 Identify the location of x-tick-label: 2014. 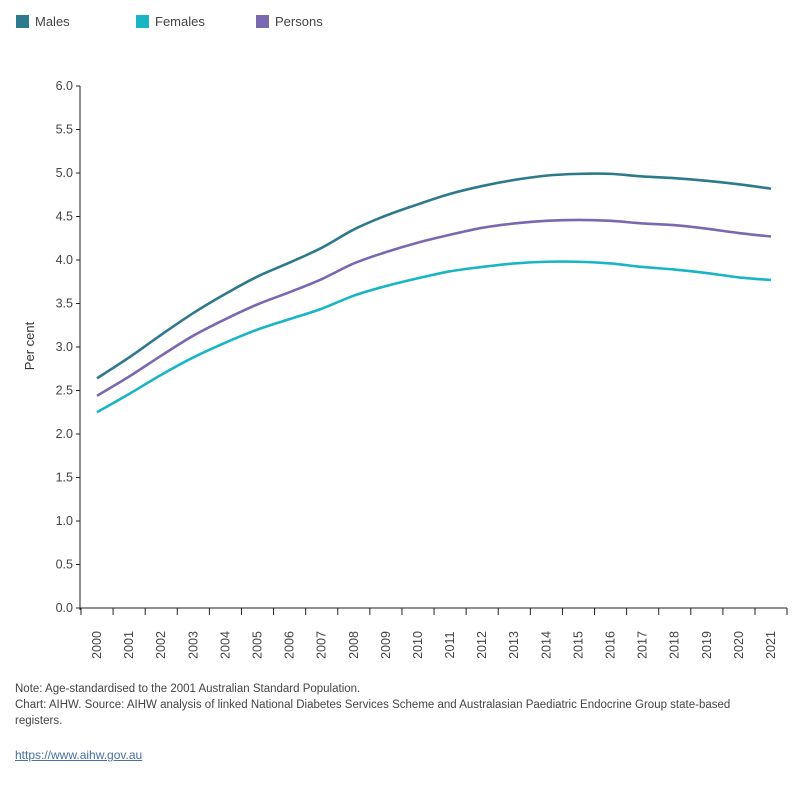
(546, 645).